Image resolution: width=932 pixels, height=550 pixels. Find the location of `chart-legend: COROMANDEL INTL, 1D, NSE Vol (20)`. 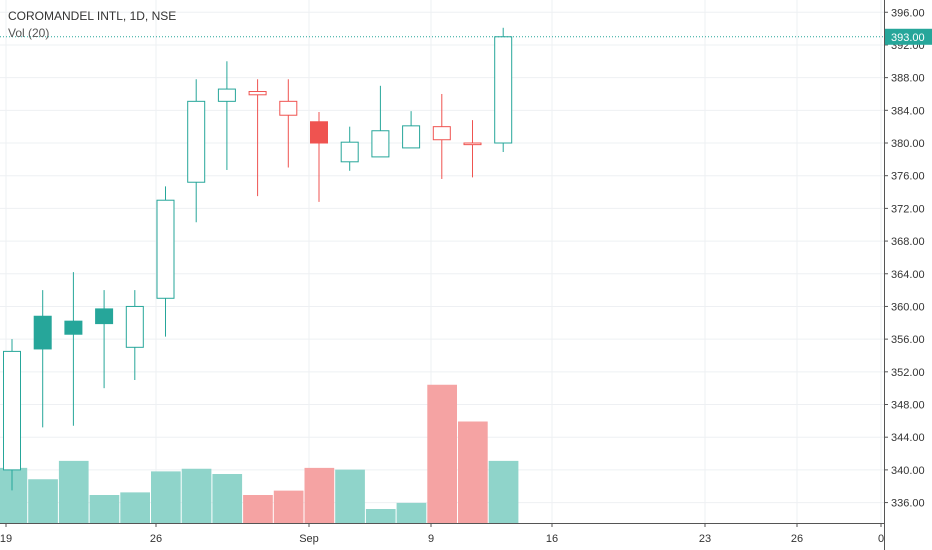

chart-legend: COROMANDEL INTL, 1D, NSE Vol (20) is located at coordinates (92, 25).